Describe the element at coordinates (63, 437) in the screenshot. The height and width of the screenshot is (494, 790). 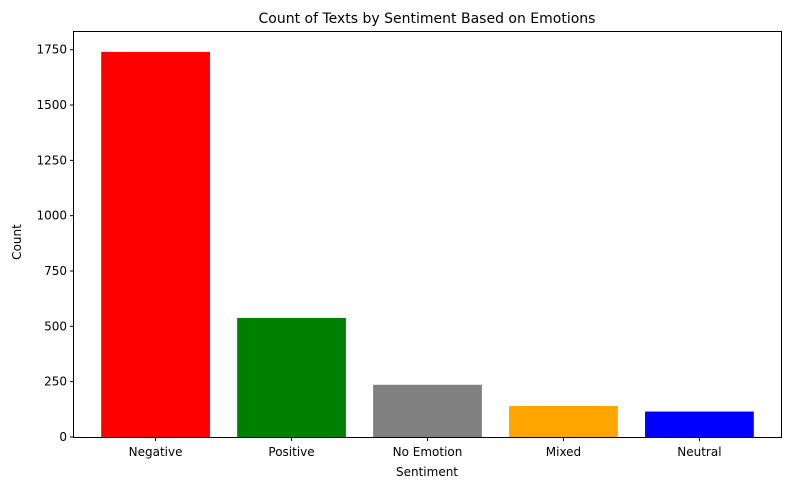
I see `y-tick-label: 0` at that location.